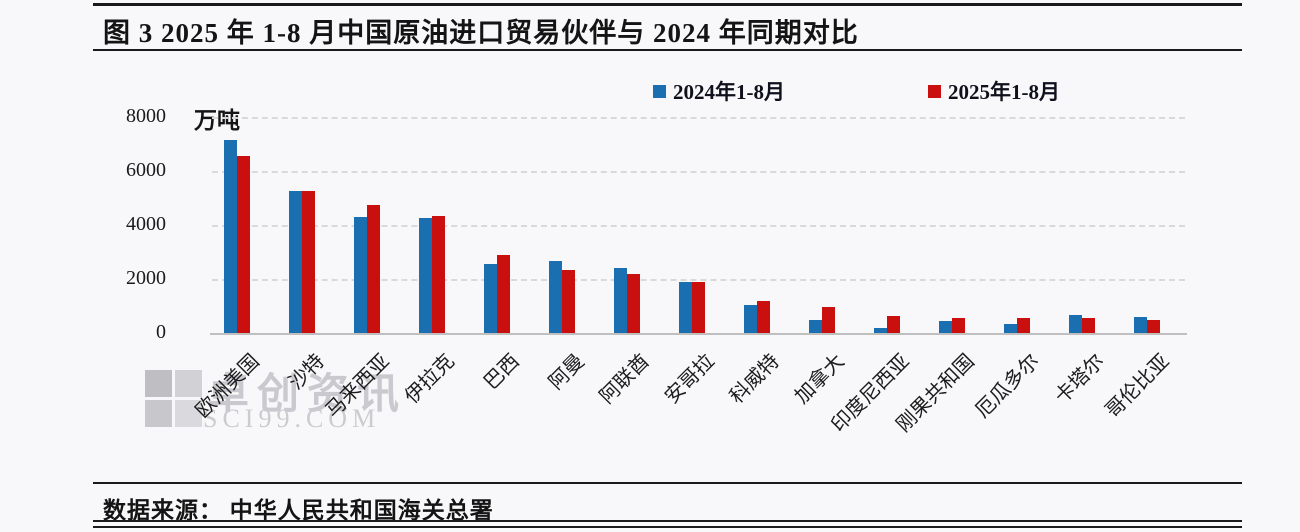 Image resolution: width=1300 pixels, height=532 pixels. Describe the element at coordinates (298, 510) in the screenshot. I see `data-source-text: 数据来源： 中华人民共和国海关总署` at that location.